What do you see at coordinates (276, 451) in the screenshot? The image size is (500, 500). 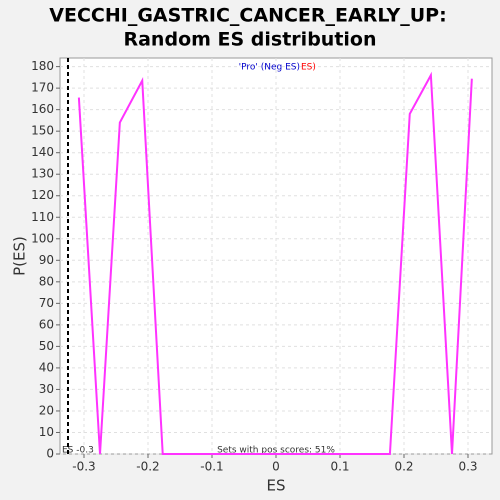 I see `annotation: Sets with pos scores: 51%` at bounding box center [276, 451].